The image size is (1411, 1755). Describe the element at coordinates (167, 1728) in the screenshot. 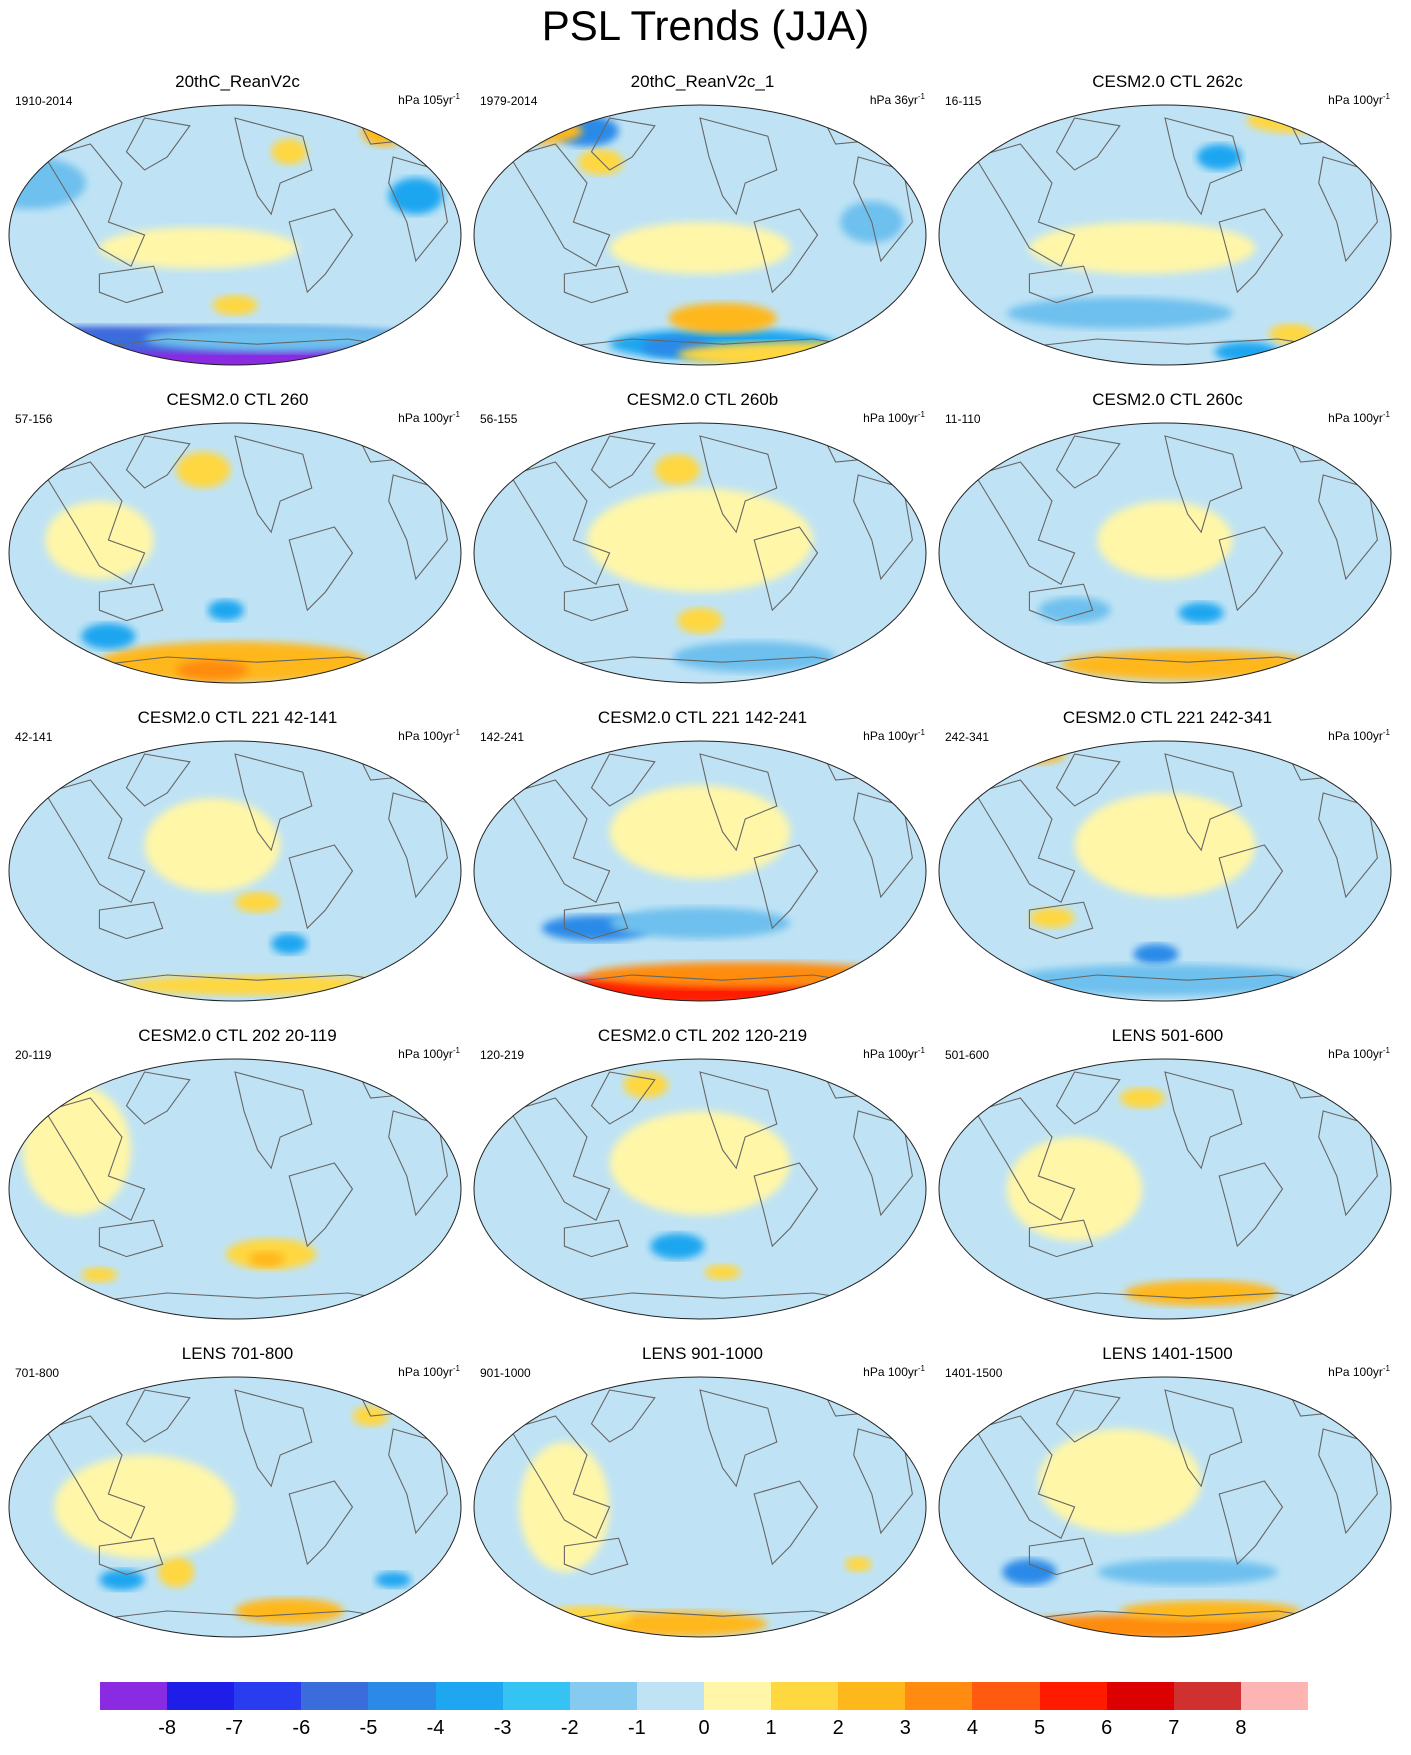

I see `colorbar-tick-label: -8` at that location.